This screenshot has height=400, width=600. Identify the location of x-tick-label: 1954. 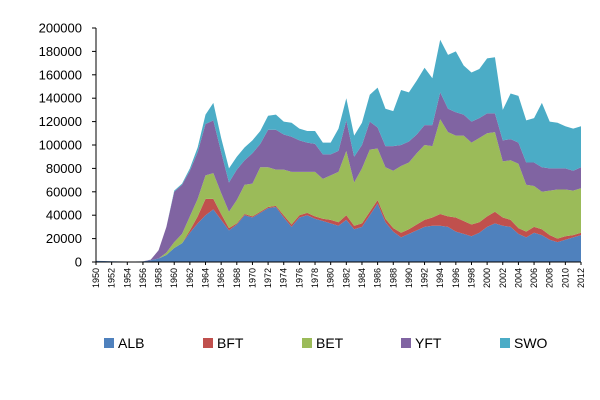
(127, 278).